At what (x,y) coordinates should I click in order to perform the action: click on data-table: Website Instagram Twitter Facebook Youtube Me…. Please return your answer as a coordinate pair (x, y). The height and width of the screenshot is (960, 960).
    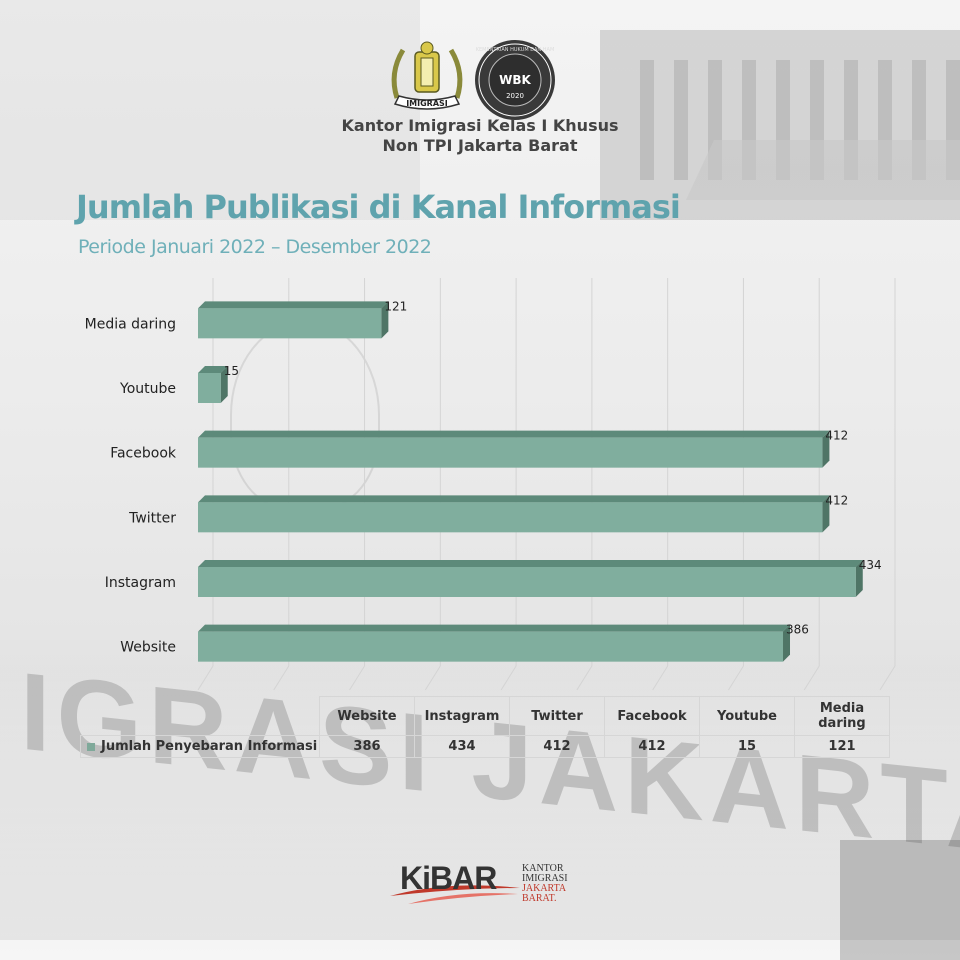
    Looking at the image, I should click on (485, 727).